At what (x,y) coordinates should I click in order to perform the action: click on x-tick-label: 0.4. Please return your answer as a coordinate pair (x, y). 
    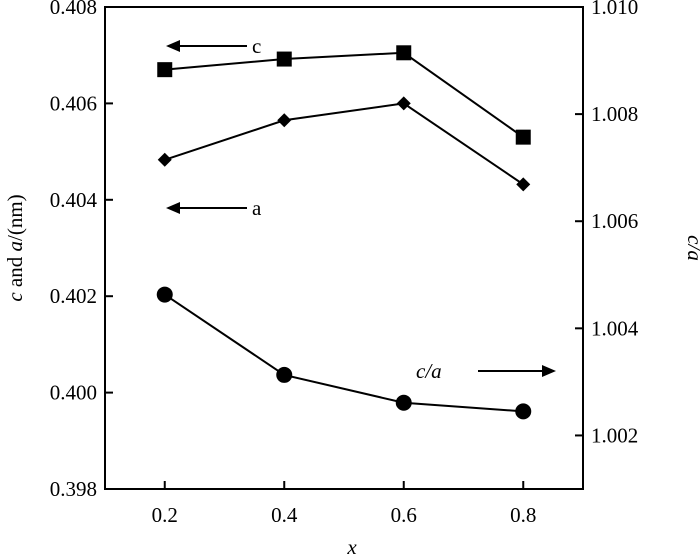
    Looking at the image, I should click on (284, 515).